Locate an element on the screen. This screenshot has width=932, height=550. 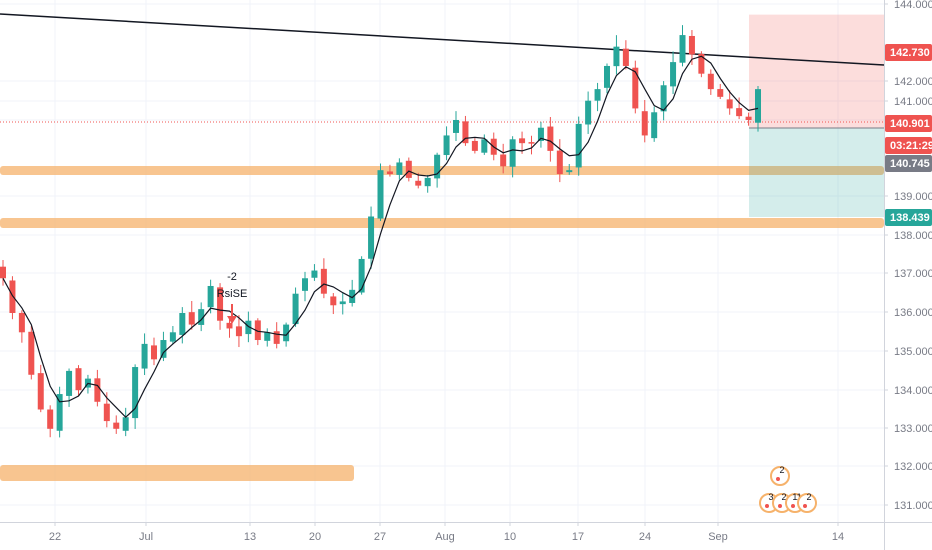
x-tick-label: 24 is located at coordinates (645, 537).